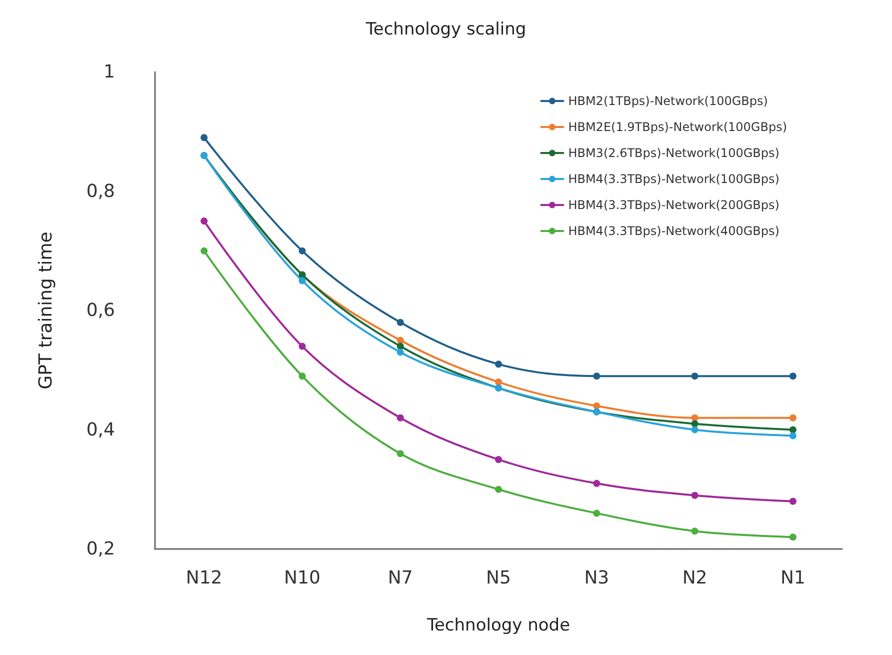 Image resolution: width=892 pixels, height=655 pixels. Describe the element at coordinates (400, 578) in the screenshot. I see `x-tick-label: N7` at that location.